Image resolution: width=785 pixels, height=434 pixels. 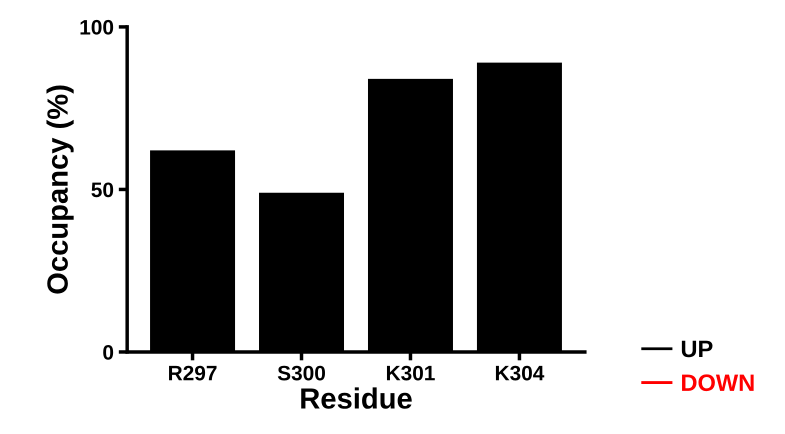 What do you see at coordinates (520, 373) in the screenshot?
I see `x-tick-label: K304` at bounding box center [520, 373].